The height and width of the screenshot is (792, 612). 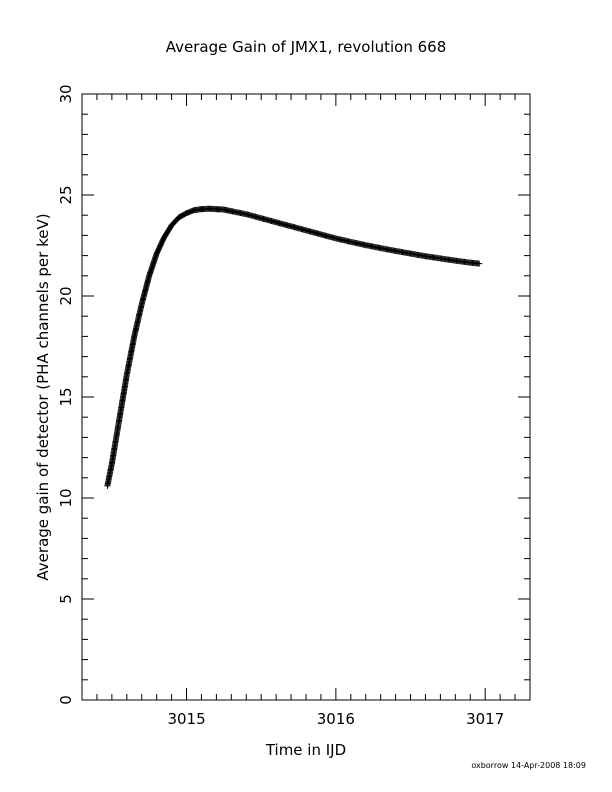 I want to click on y-axis-tick-labels: 0 5 10 15 20 25 30, so click(x=66, y=394).